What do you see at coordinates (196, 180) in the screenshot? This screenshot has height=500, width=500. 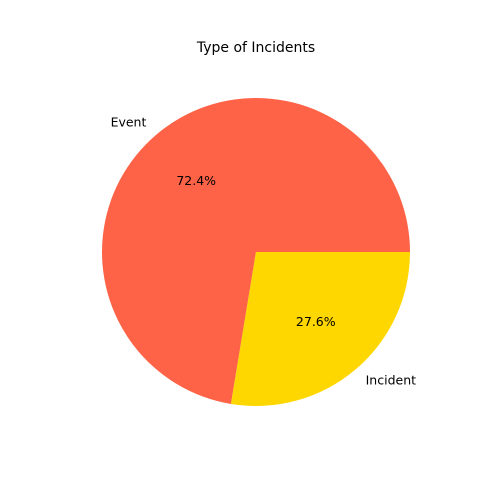 I see `percent-label-event: 72.4%` at bounding box center [196, 180].